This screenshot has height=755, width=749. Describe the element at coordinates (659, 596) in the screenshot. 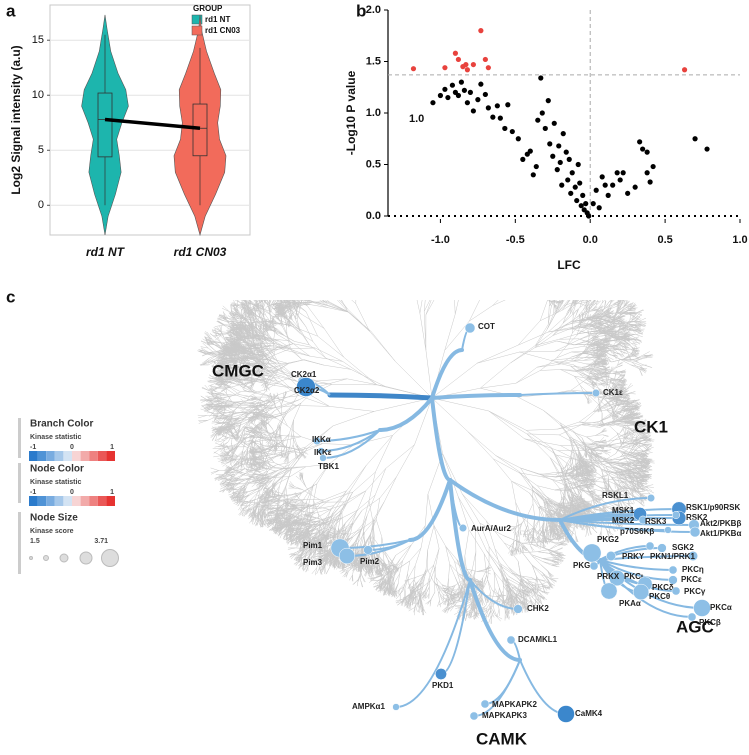

I see `kinase-label: PKCθ` at that location.